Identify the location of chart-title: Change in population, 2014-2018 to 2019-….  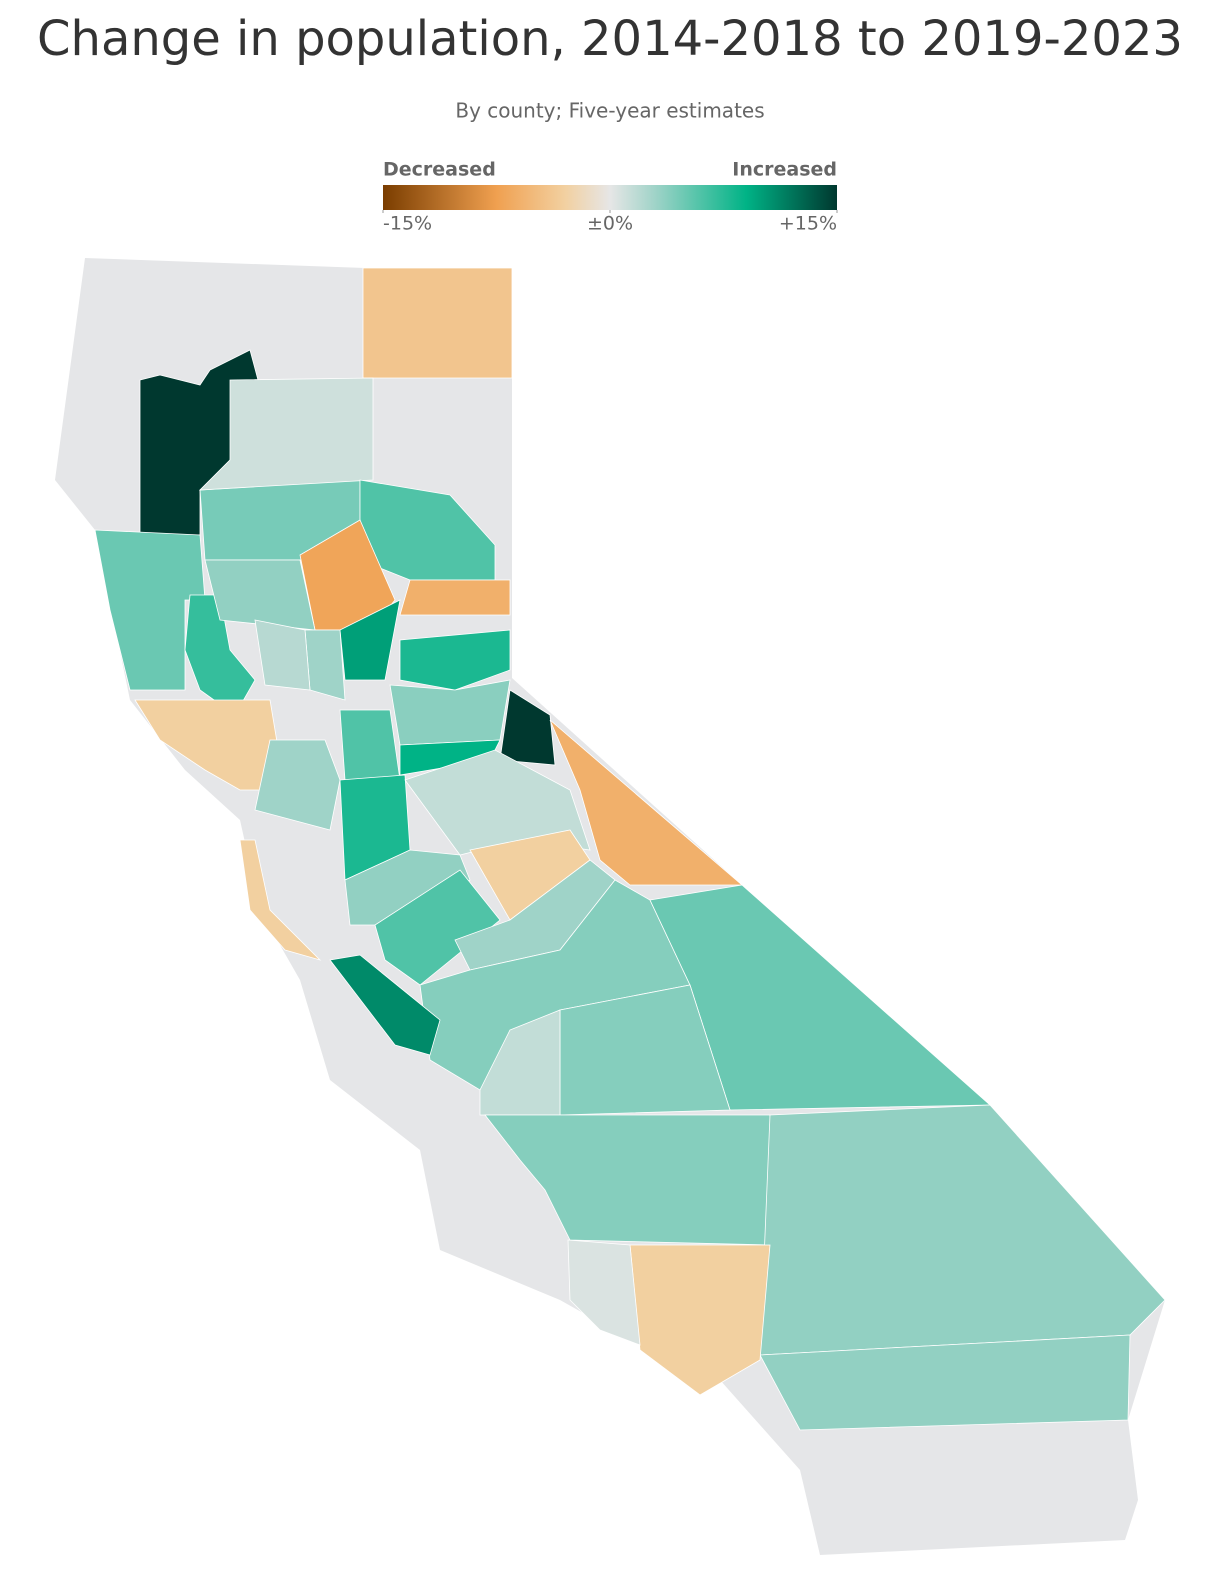
(610, 39).